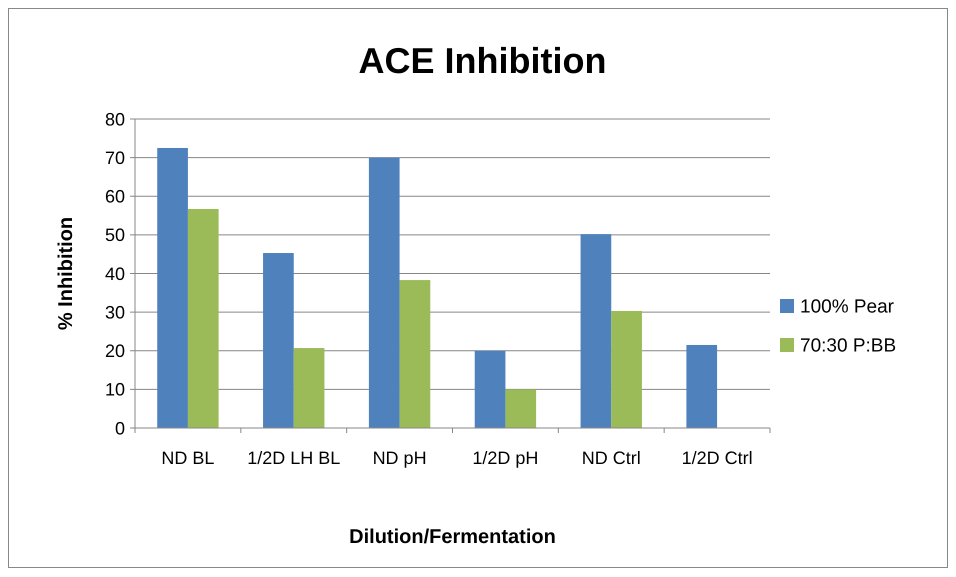  I want to click on x-tick-label: ND pH, so click(399, 458).